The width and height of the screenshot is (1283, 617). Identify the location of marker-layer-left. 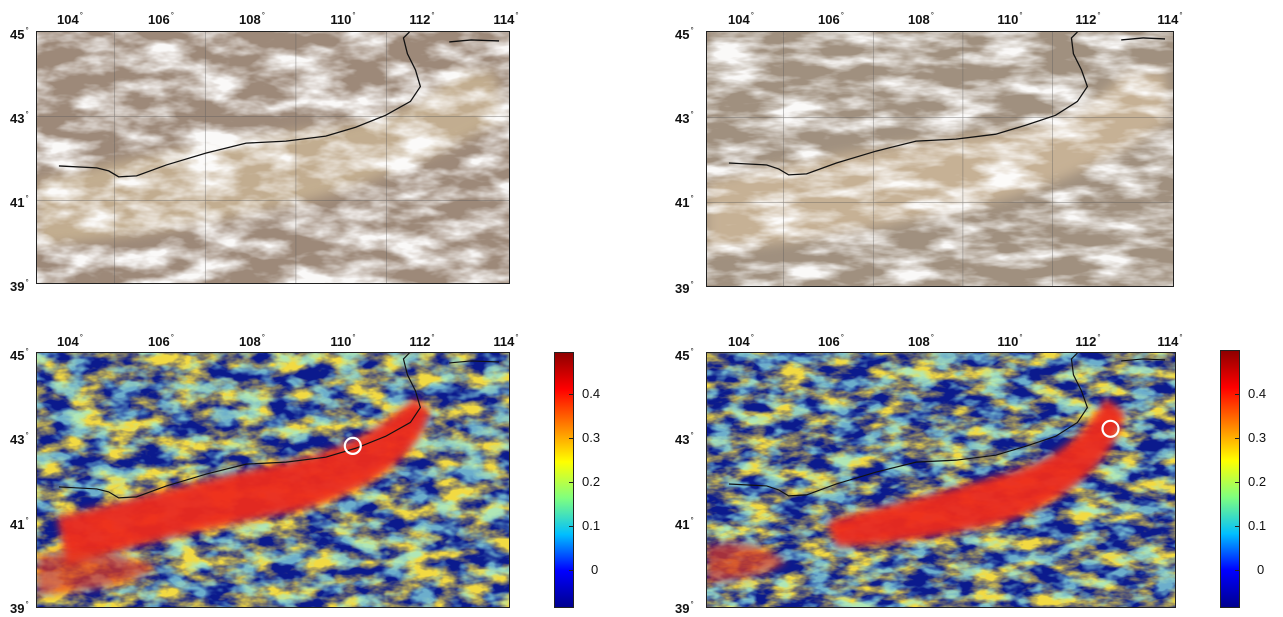
(352, 446).